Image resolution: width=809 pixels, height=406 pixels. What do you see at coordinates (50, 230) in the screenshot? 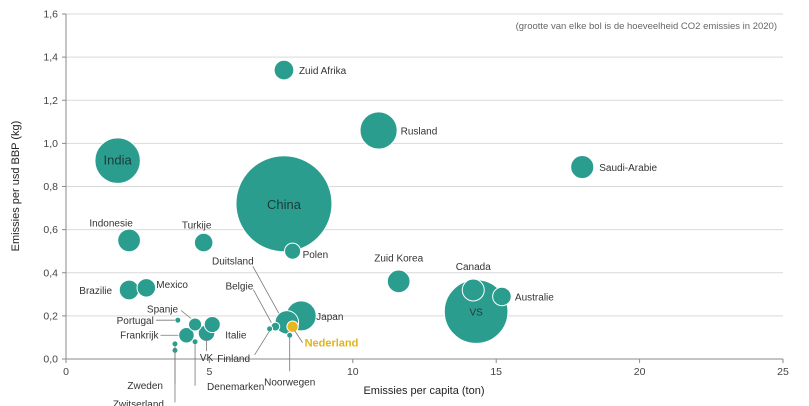
I see `y-tick-label: 0,6` at bounding box center [50, 230].